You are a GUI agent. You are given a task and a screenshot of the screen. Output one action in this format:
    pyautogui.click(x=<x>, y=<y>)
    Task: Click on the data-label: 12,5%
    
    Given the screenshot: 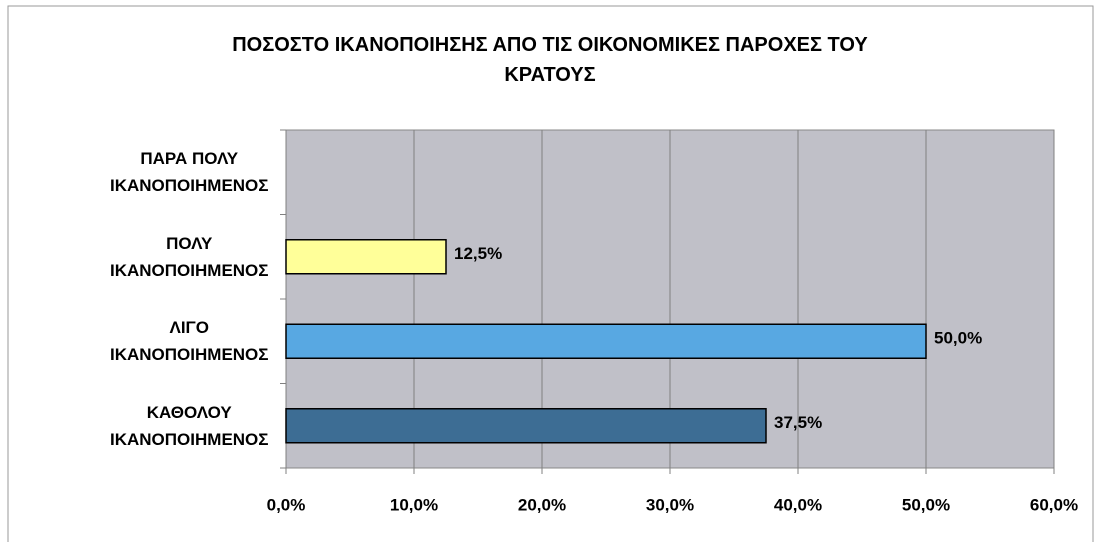 What is the action you would take?
    pyautogui.click(x=478, y=253)
    